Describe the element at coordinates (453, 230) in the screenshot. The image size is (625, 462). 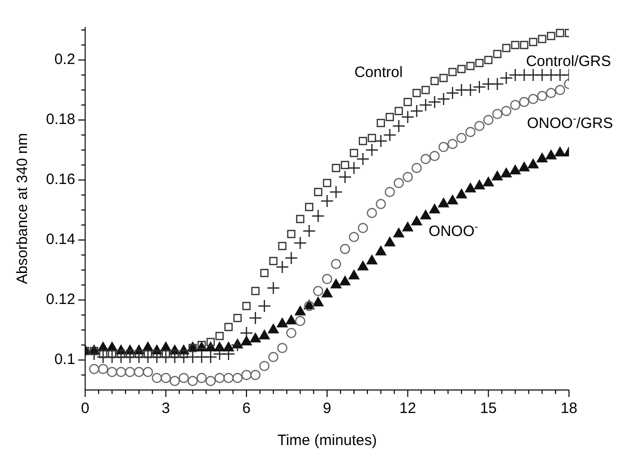
I see `series-label: ONOO-` at that location.